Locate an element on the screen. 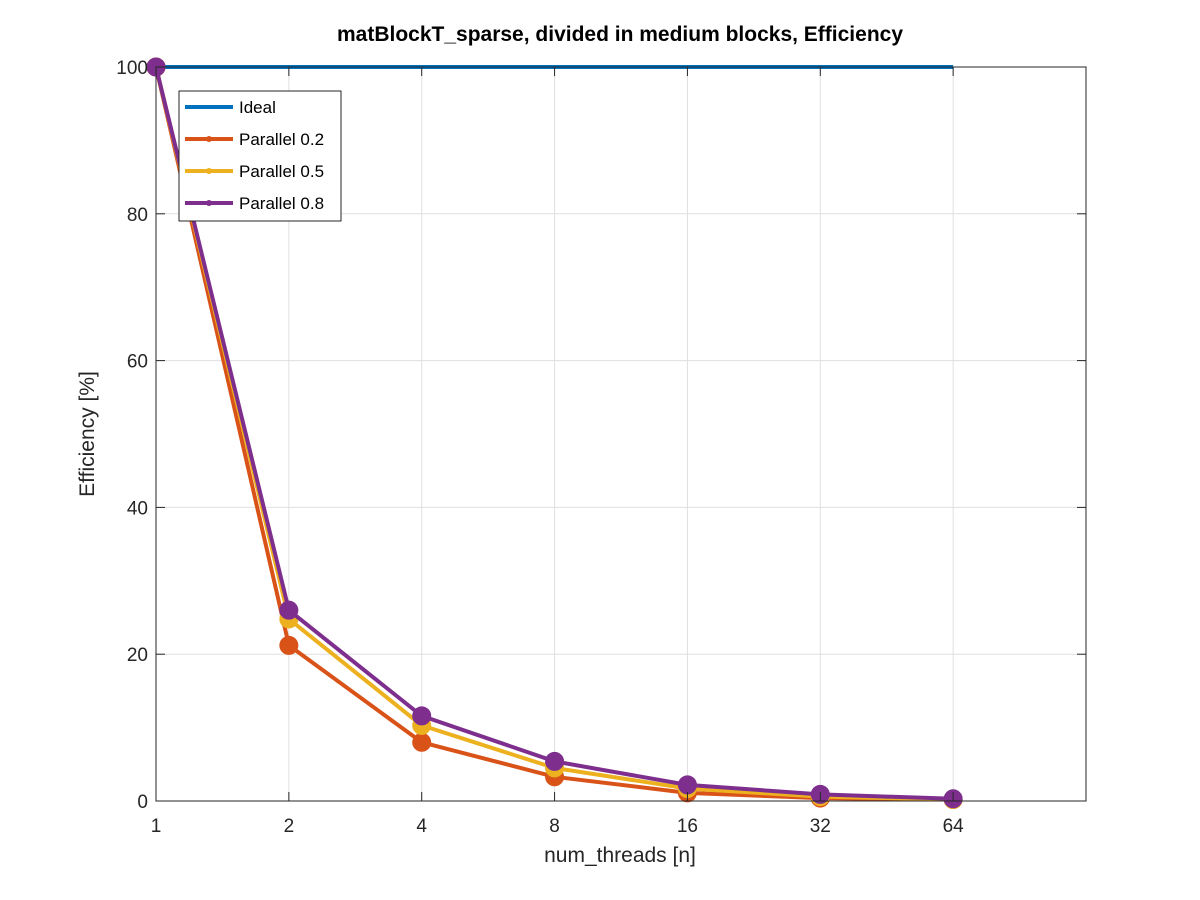 The image size is (1200, 900). x-tick-label: 16 is located at coordinates (687, 826).